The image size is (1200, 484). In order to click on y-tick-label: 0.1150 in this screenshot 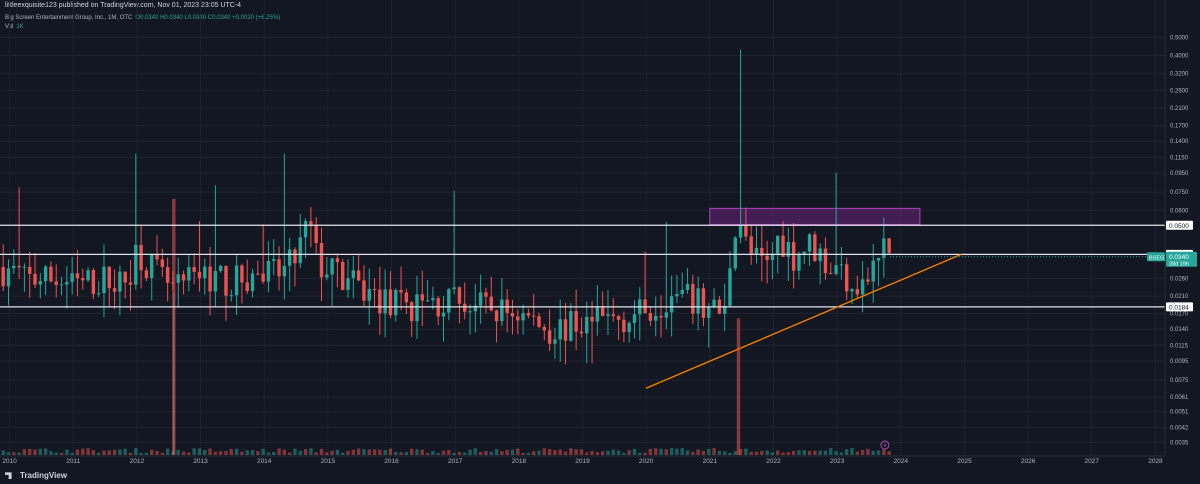, I will do `click(1179, 158)`.